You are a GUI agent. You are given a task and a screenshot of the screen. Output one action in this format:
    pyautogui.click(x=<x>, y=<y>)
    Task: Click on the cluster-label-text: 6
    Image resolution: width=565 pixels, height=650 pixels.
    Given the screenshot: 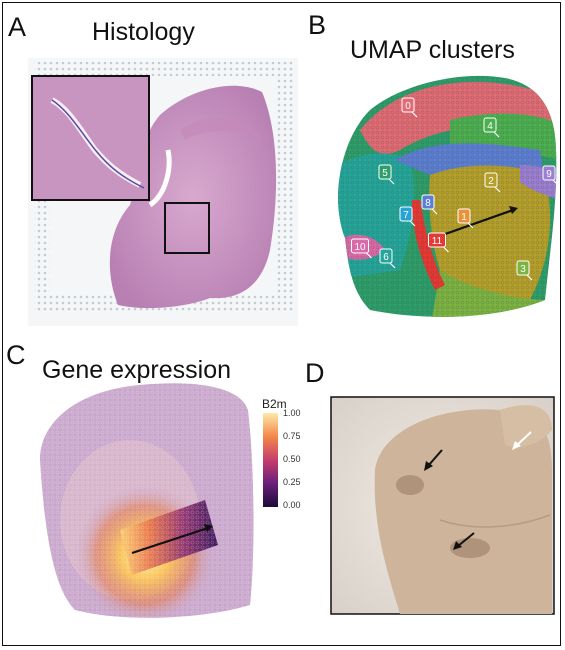 What is the action you would take?
    pyautogui.click(x=386, y=257)
    